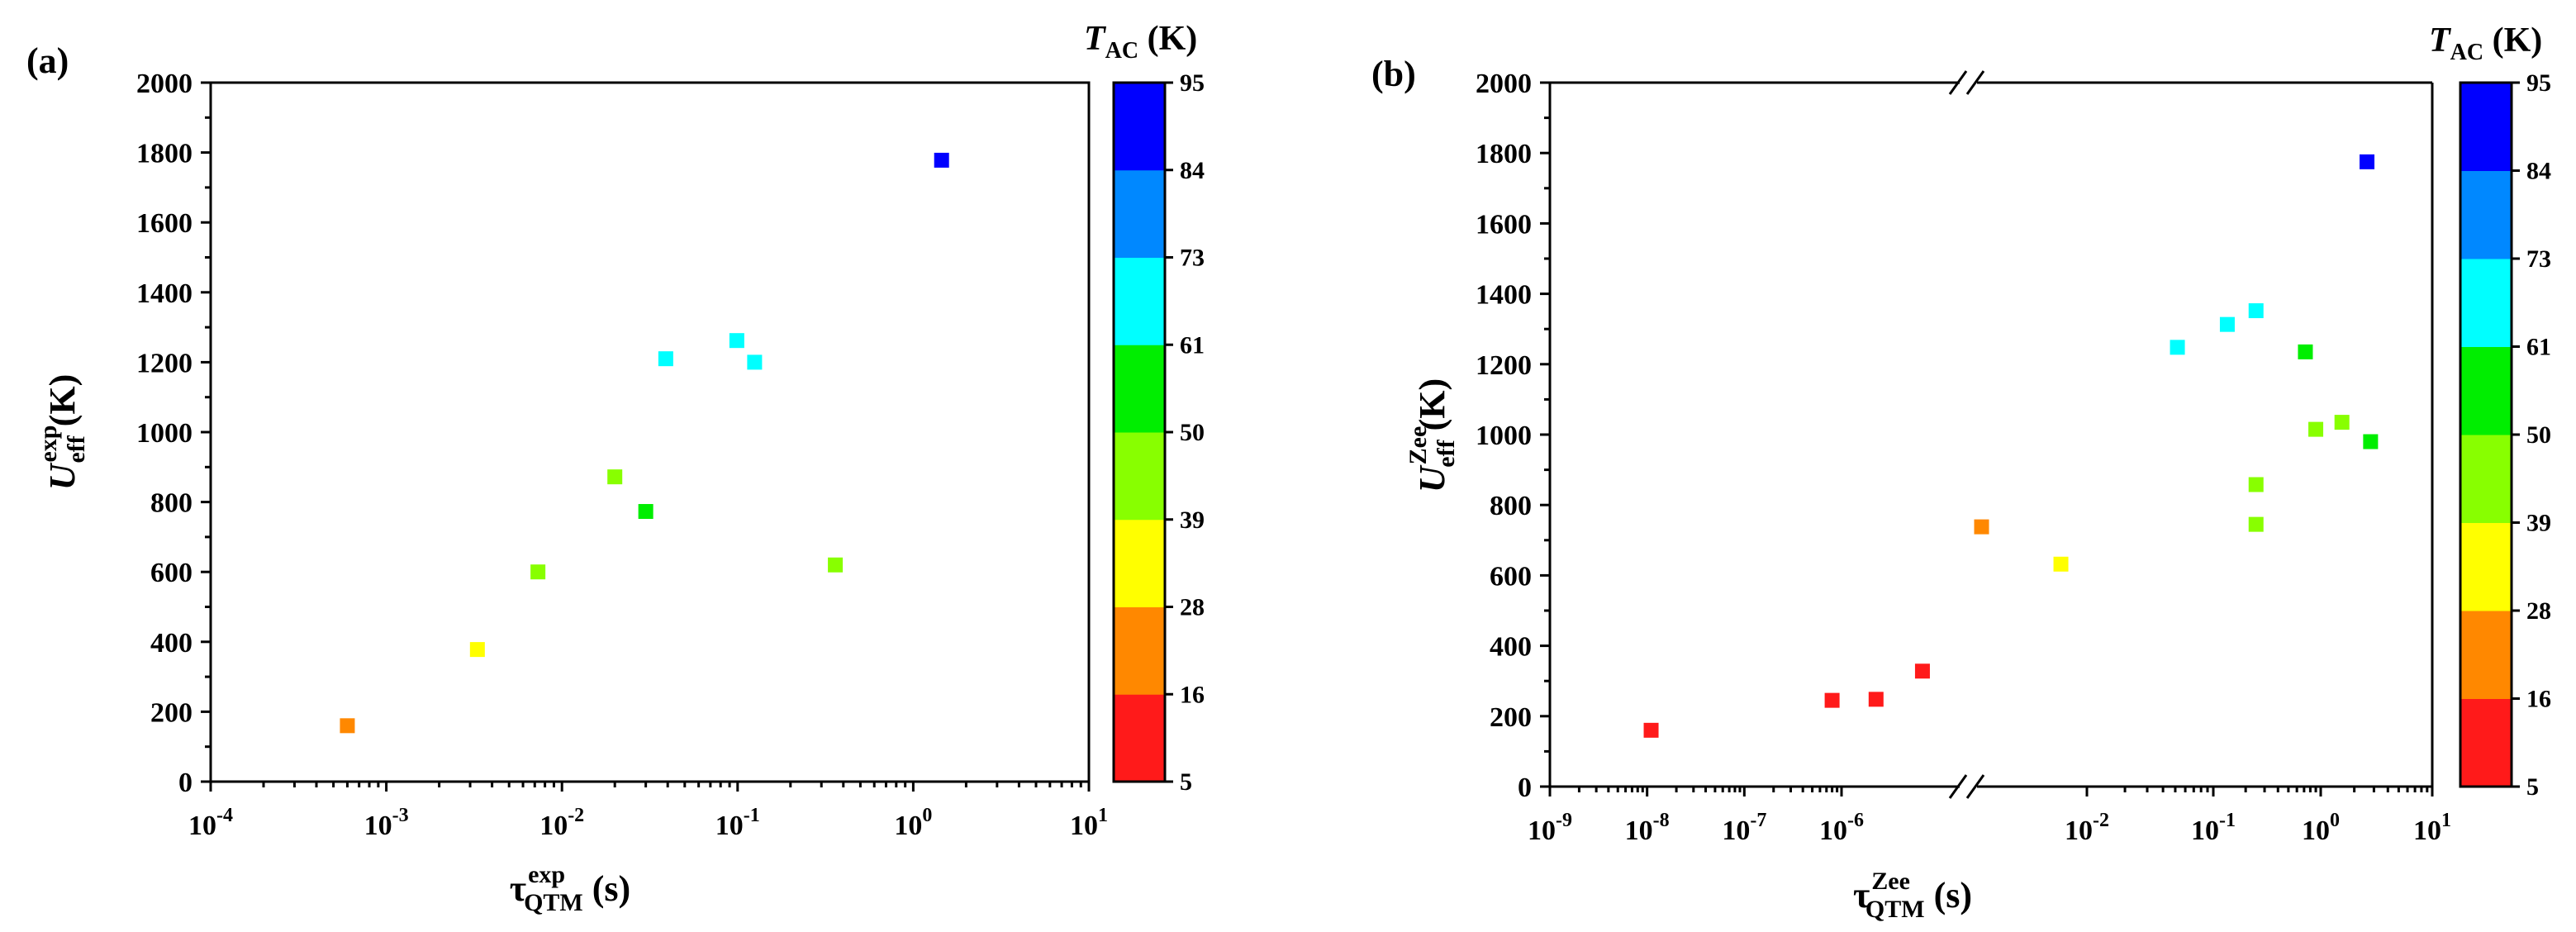 The image size is (2576, 932). What do you see at coordinates (1393, 74) in the screenshot?
I see `panel-label: (b)` at bounding box center [1393, 74].